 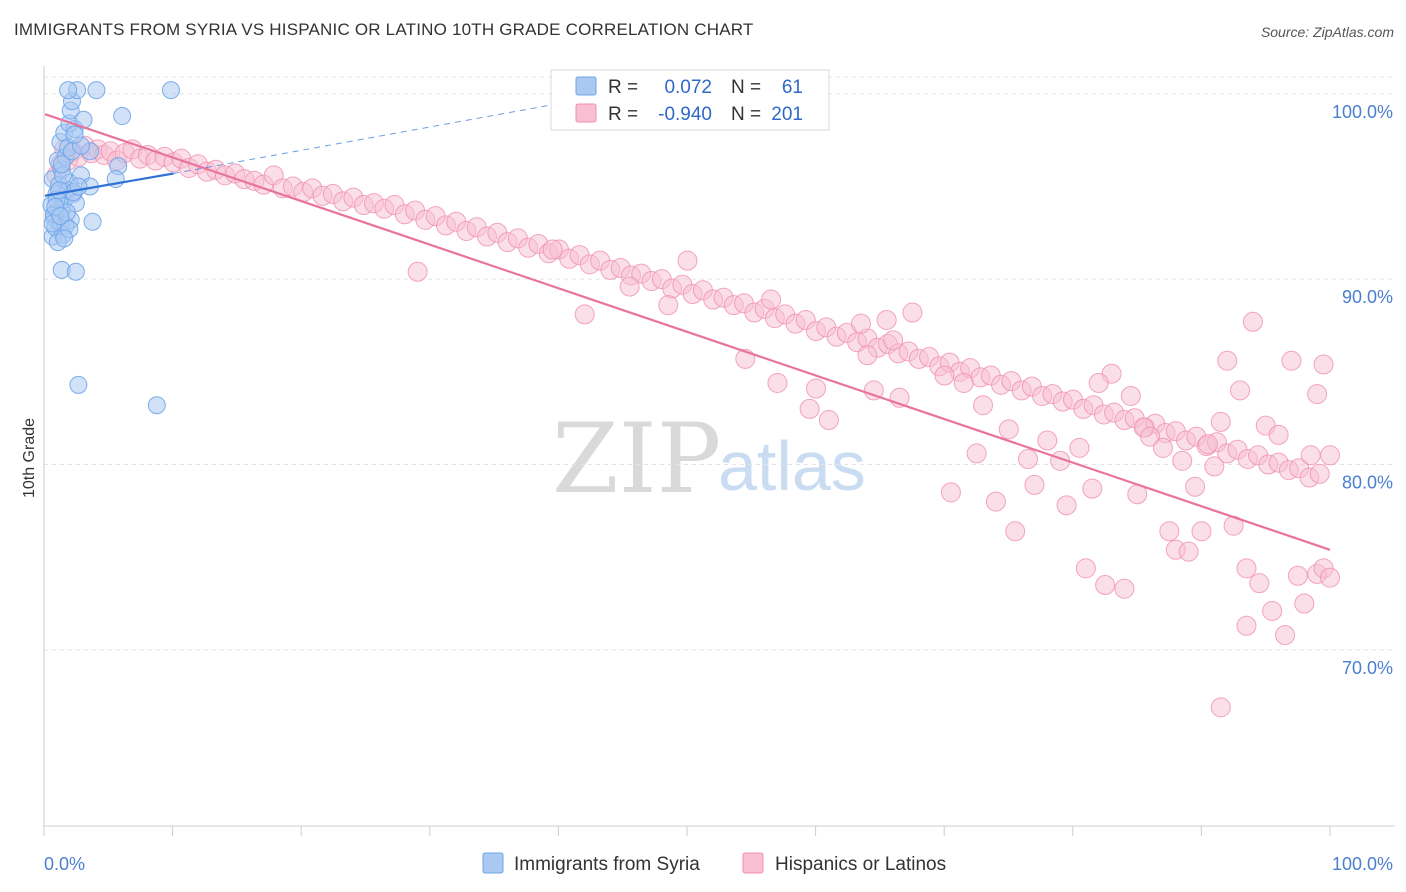 What do you see at coordinates (1367, 297) in the screenshot?
I see `y-tick-label-2: 90.0%` at bounding box center [1367, 297].